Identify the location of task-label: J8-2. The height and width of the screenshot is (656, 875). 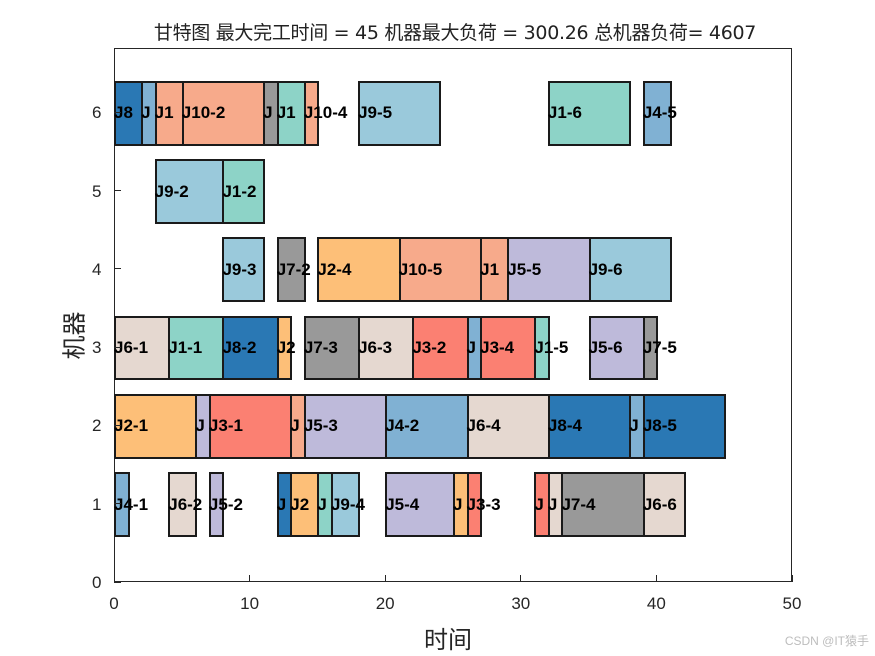
(239, 348).